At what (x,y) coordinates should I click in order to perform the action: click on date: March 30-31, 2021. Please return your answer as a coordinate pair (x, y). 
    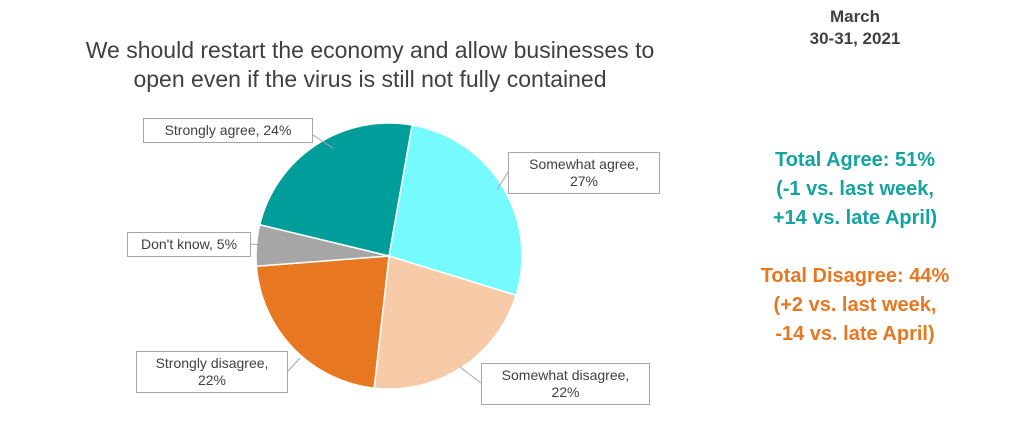
    Looking at the image, I should click on (855, 27).